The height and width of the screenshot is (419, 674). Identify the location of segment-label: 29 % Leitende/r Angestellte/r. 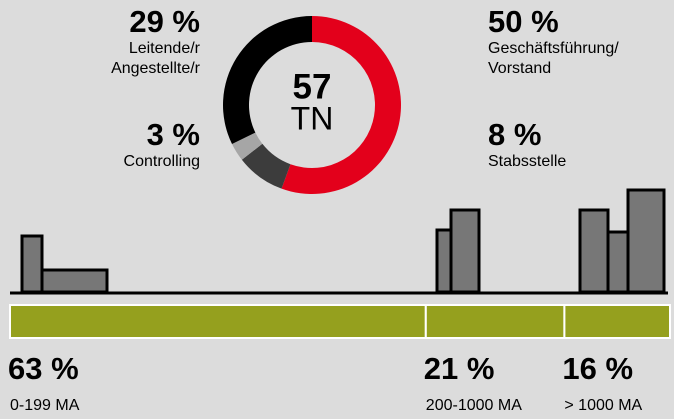
(155, 42).